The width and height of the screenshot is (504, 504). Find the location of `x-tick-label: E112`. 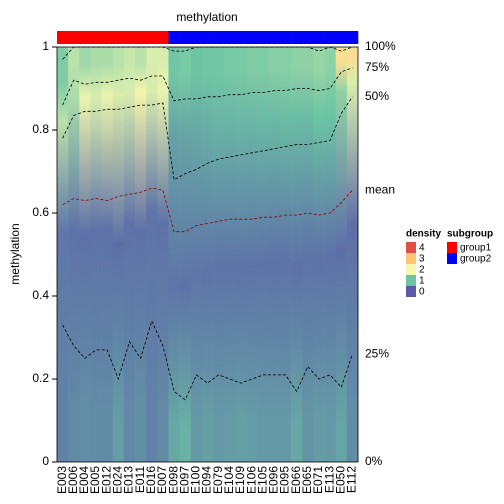

x-tick-label: E112 is located at coordinates (352, 479).